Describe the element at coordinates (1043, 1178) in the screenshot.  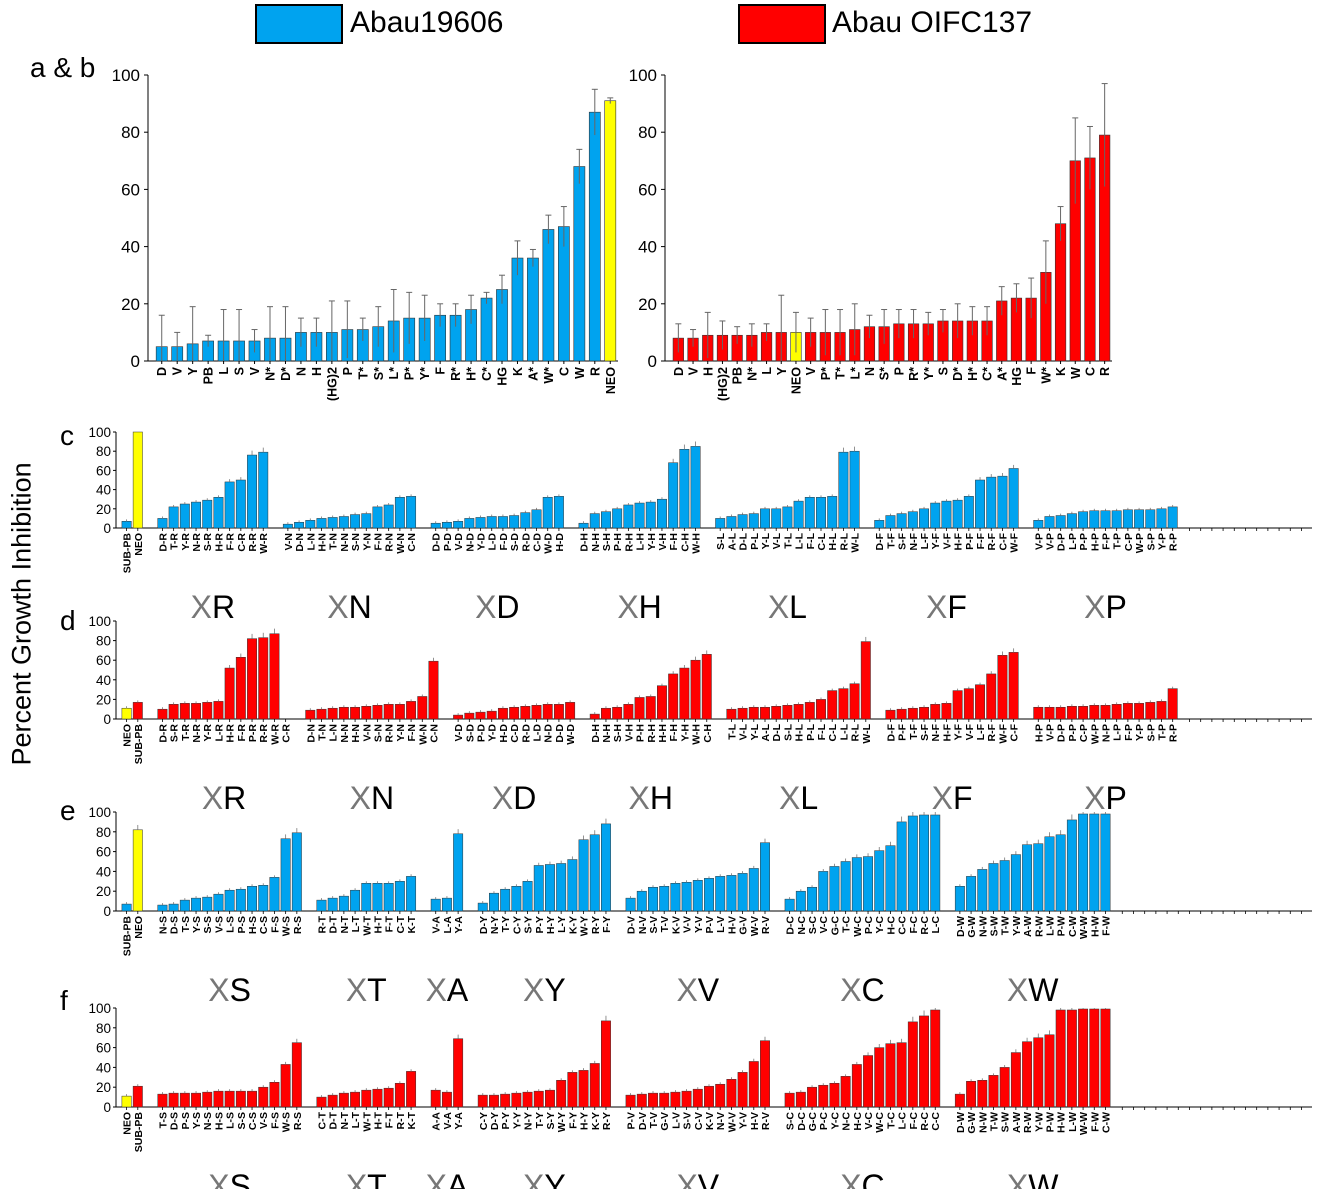
I see `group-label-letter-f: W` at that location.